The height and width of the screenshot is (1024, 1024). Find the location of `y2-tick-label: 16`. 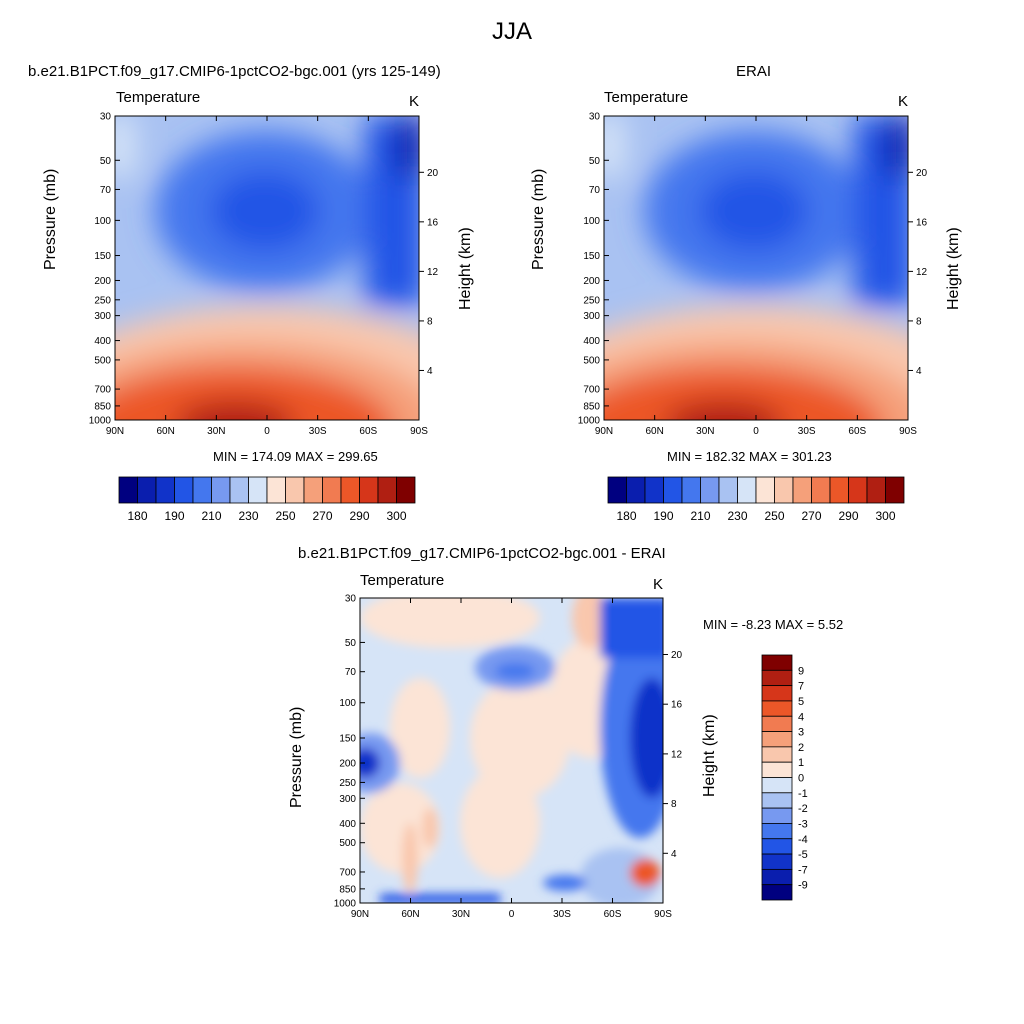

y2-tick-label: 16 is located at coordinates (677, 705).